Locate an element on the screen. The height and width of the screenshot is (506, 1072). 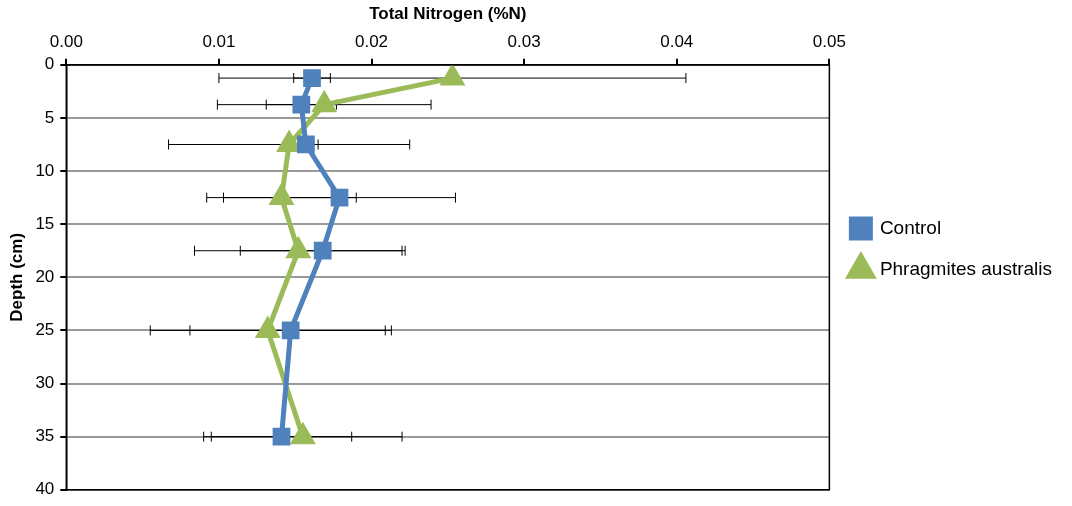
y-tick-label: 30 is located at coordinates (45, 383).